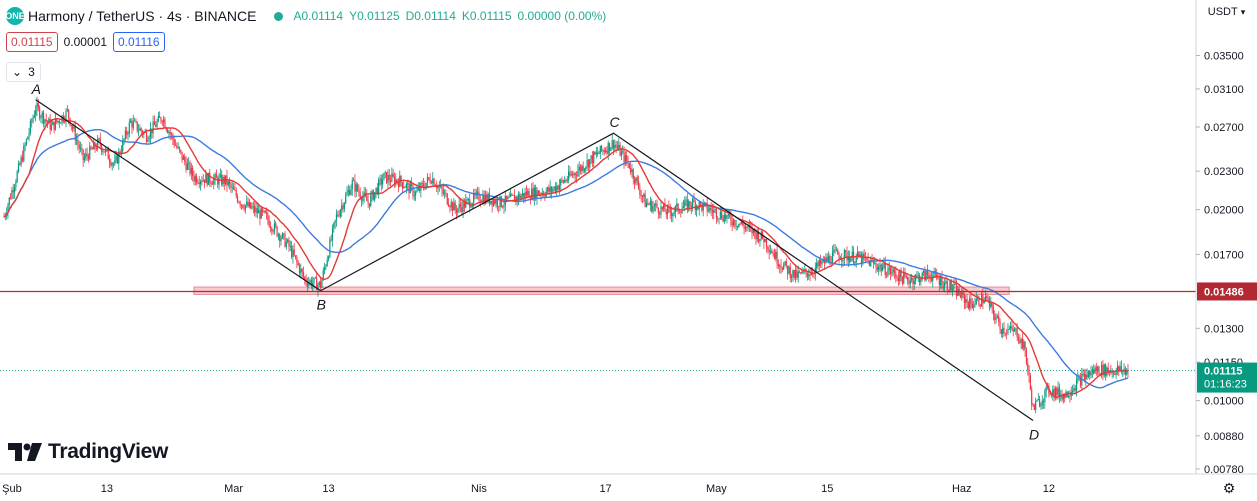 The height and width of the screenshot is (501, 1257). Describe the element at coordinates (1224, 255) in the screenshot. I see `y-tick-label: 0.01700` at that location.